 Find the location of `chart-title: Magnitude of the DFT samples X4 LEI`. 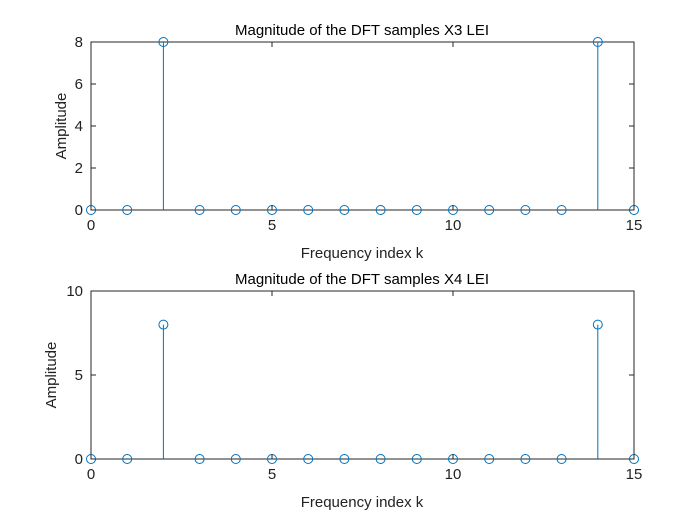

chart-title: Magnitude of the DFT samples X4 LEI is located at coordinates (362, 279).